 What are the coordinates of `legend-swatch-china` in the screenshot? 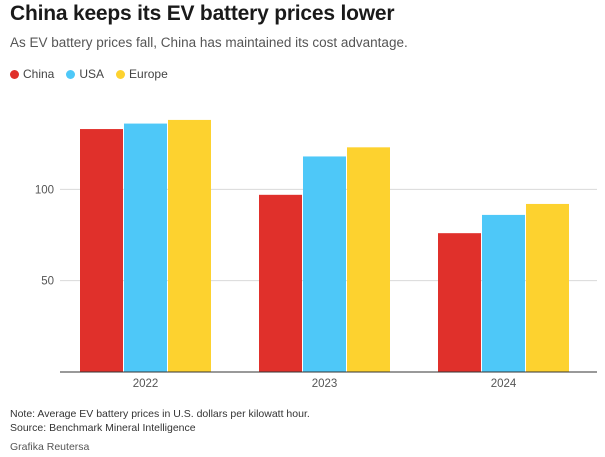 It's located at (14, 74).